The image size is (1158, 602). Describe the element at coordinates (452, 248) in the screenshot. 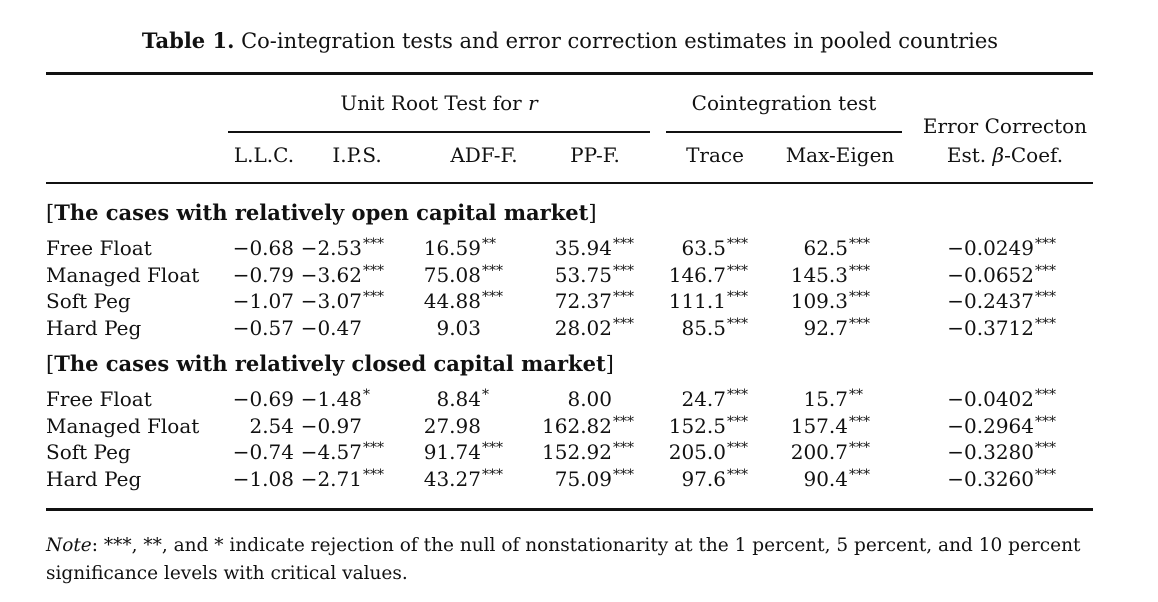

I see `cell-adf: 16.59` at that location.